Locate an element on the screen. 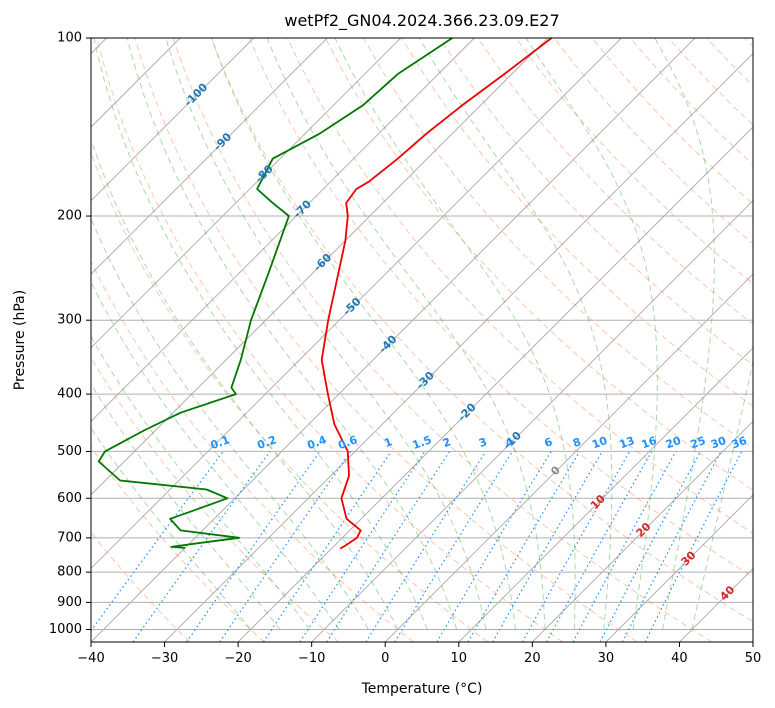 The image size is (775, 708). mixing-ratio-label: 2 is located at coordinates (447, 442).